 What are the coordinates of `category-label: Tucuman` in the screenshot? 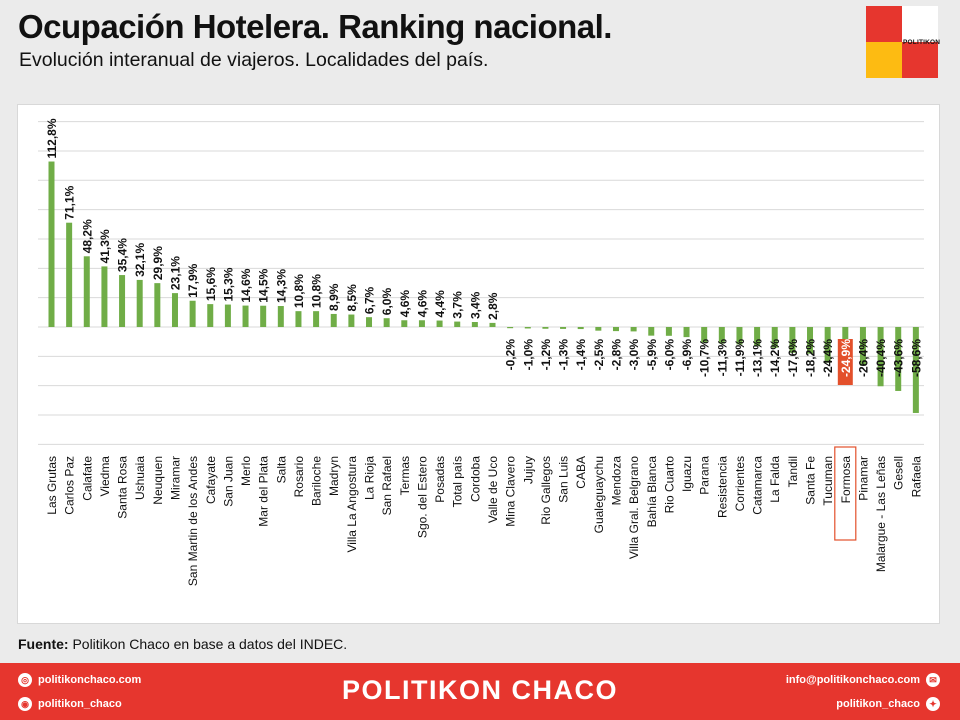 It's located at (828, 481).